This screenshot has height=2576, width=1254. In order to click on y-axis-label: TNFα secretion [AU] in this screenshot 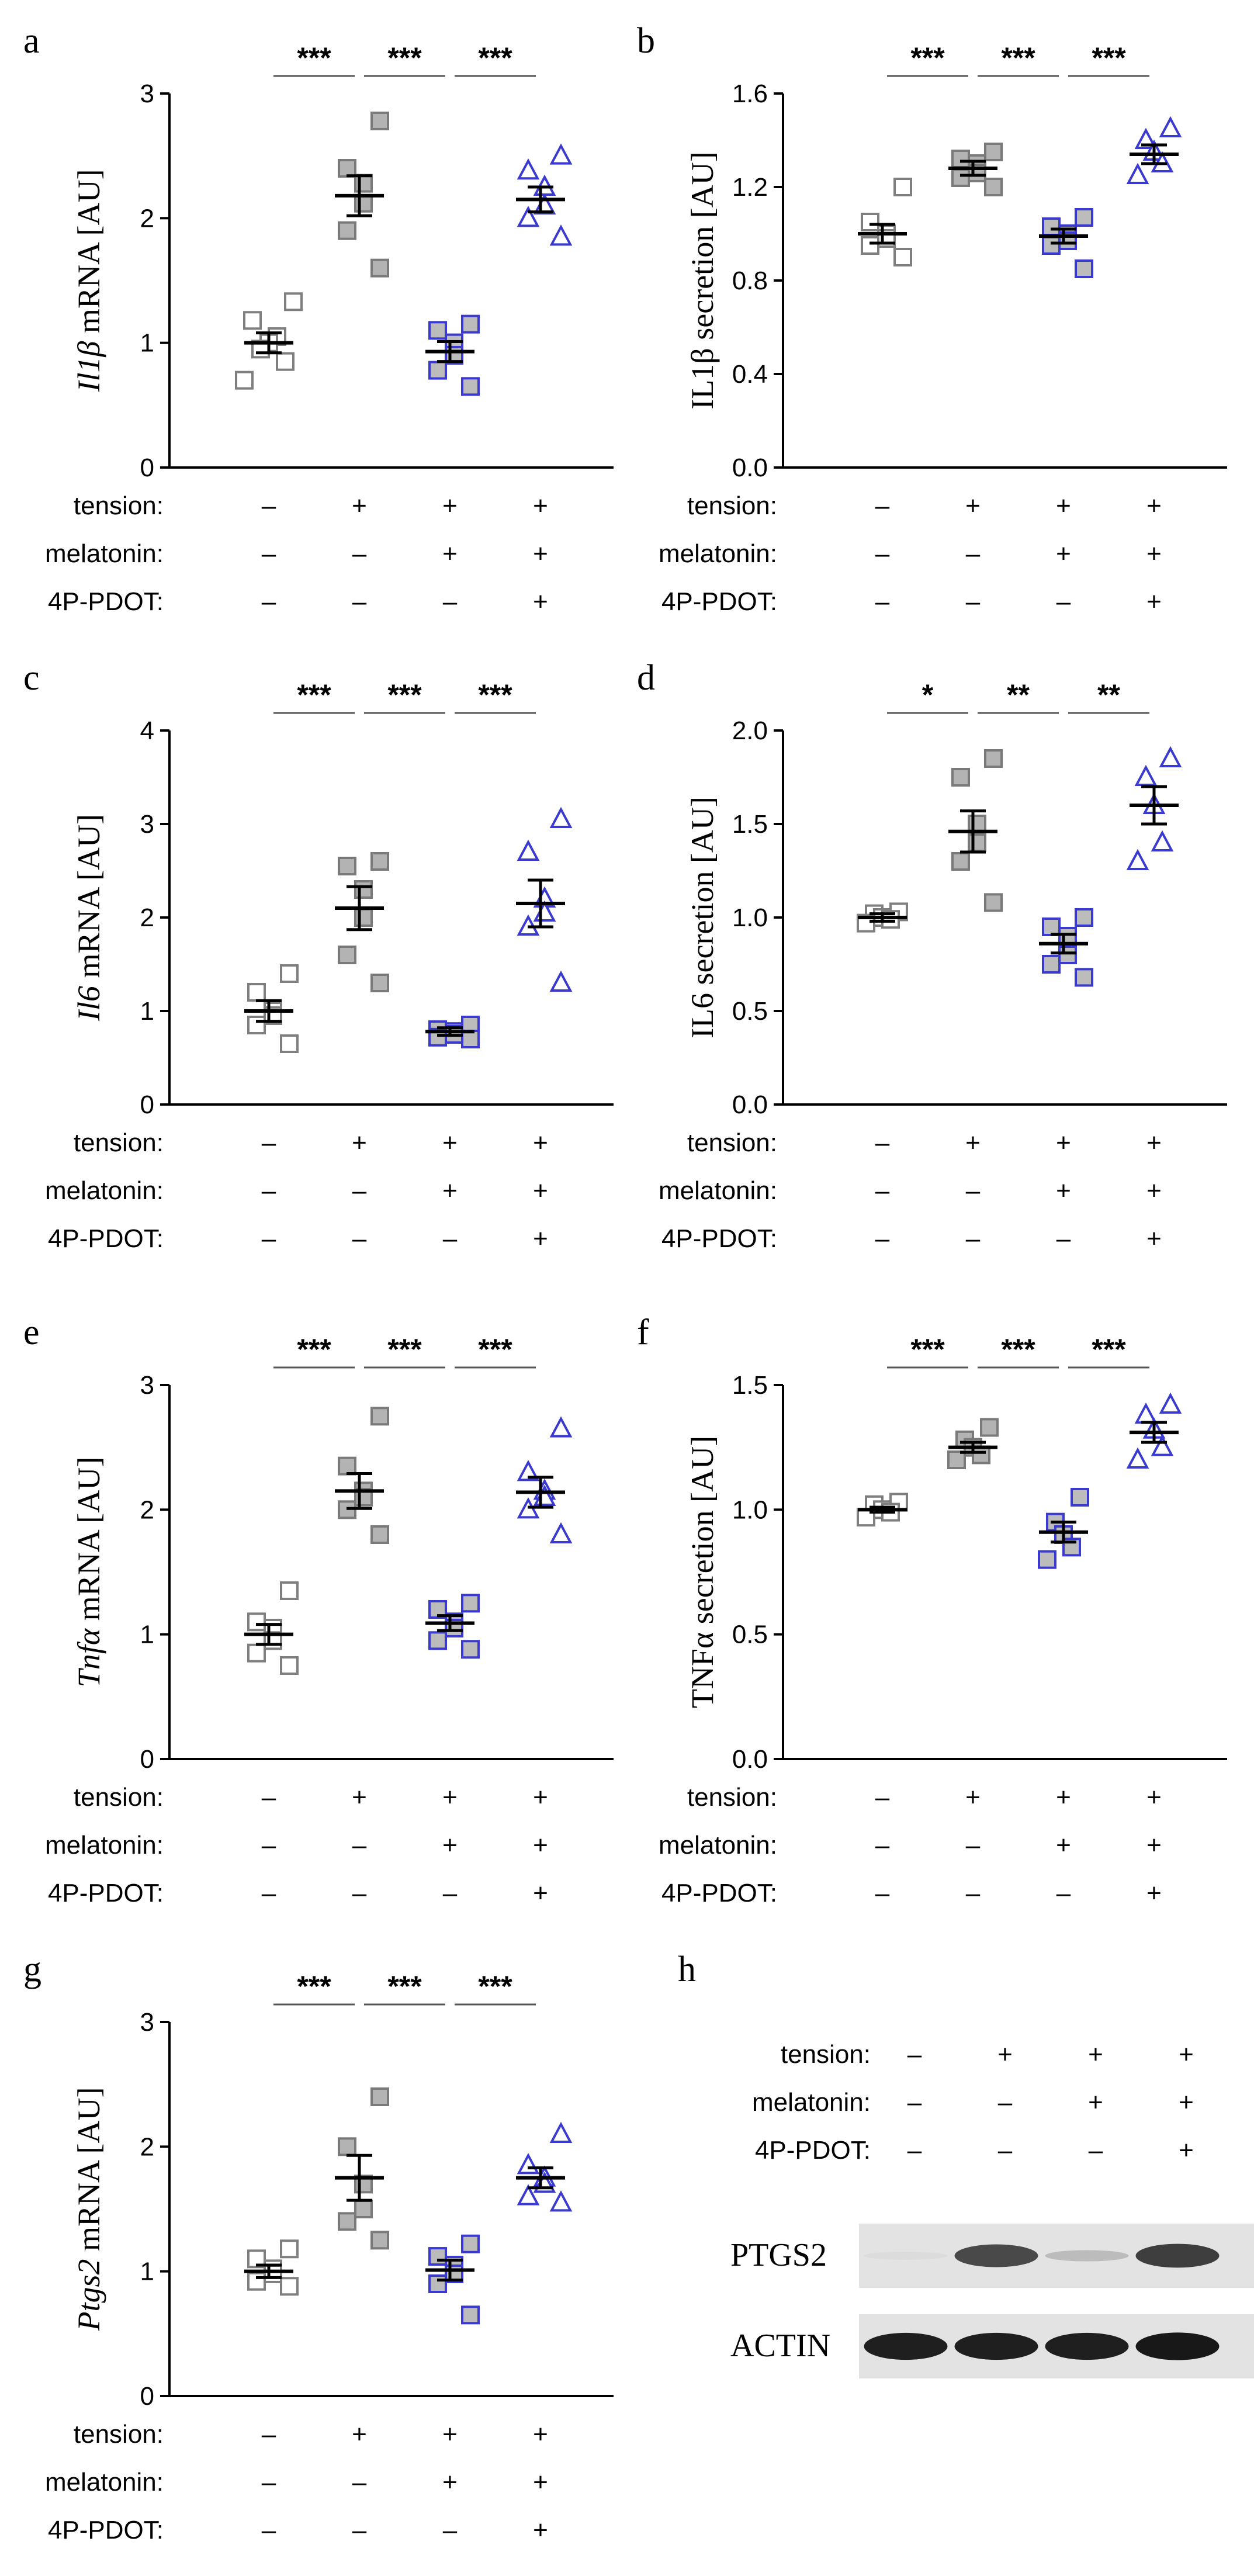, I will do `click(703, 1572)`.